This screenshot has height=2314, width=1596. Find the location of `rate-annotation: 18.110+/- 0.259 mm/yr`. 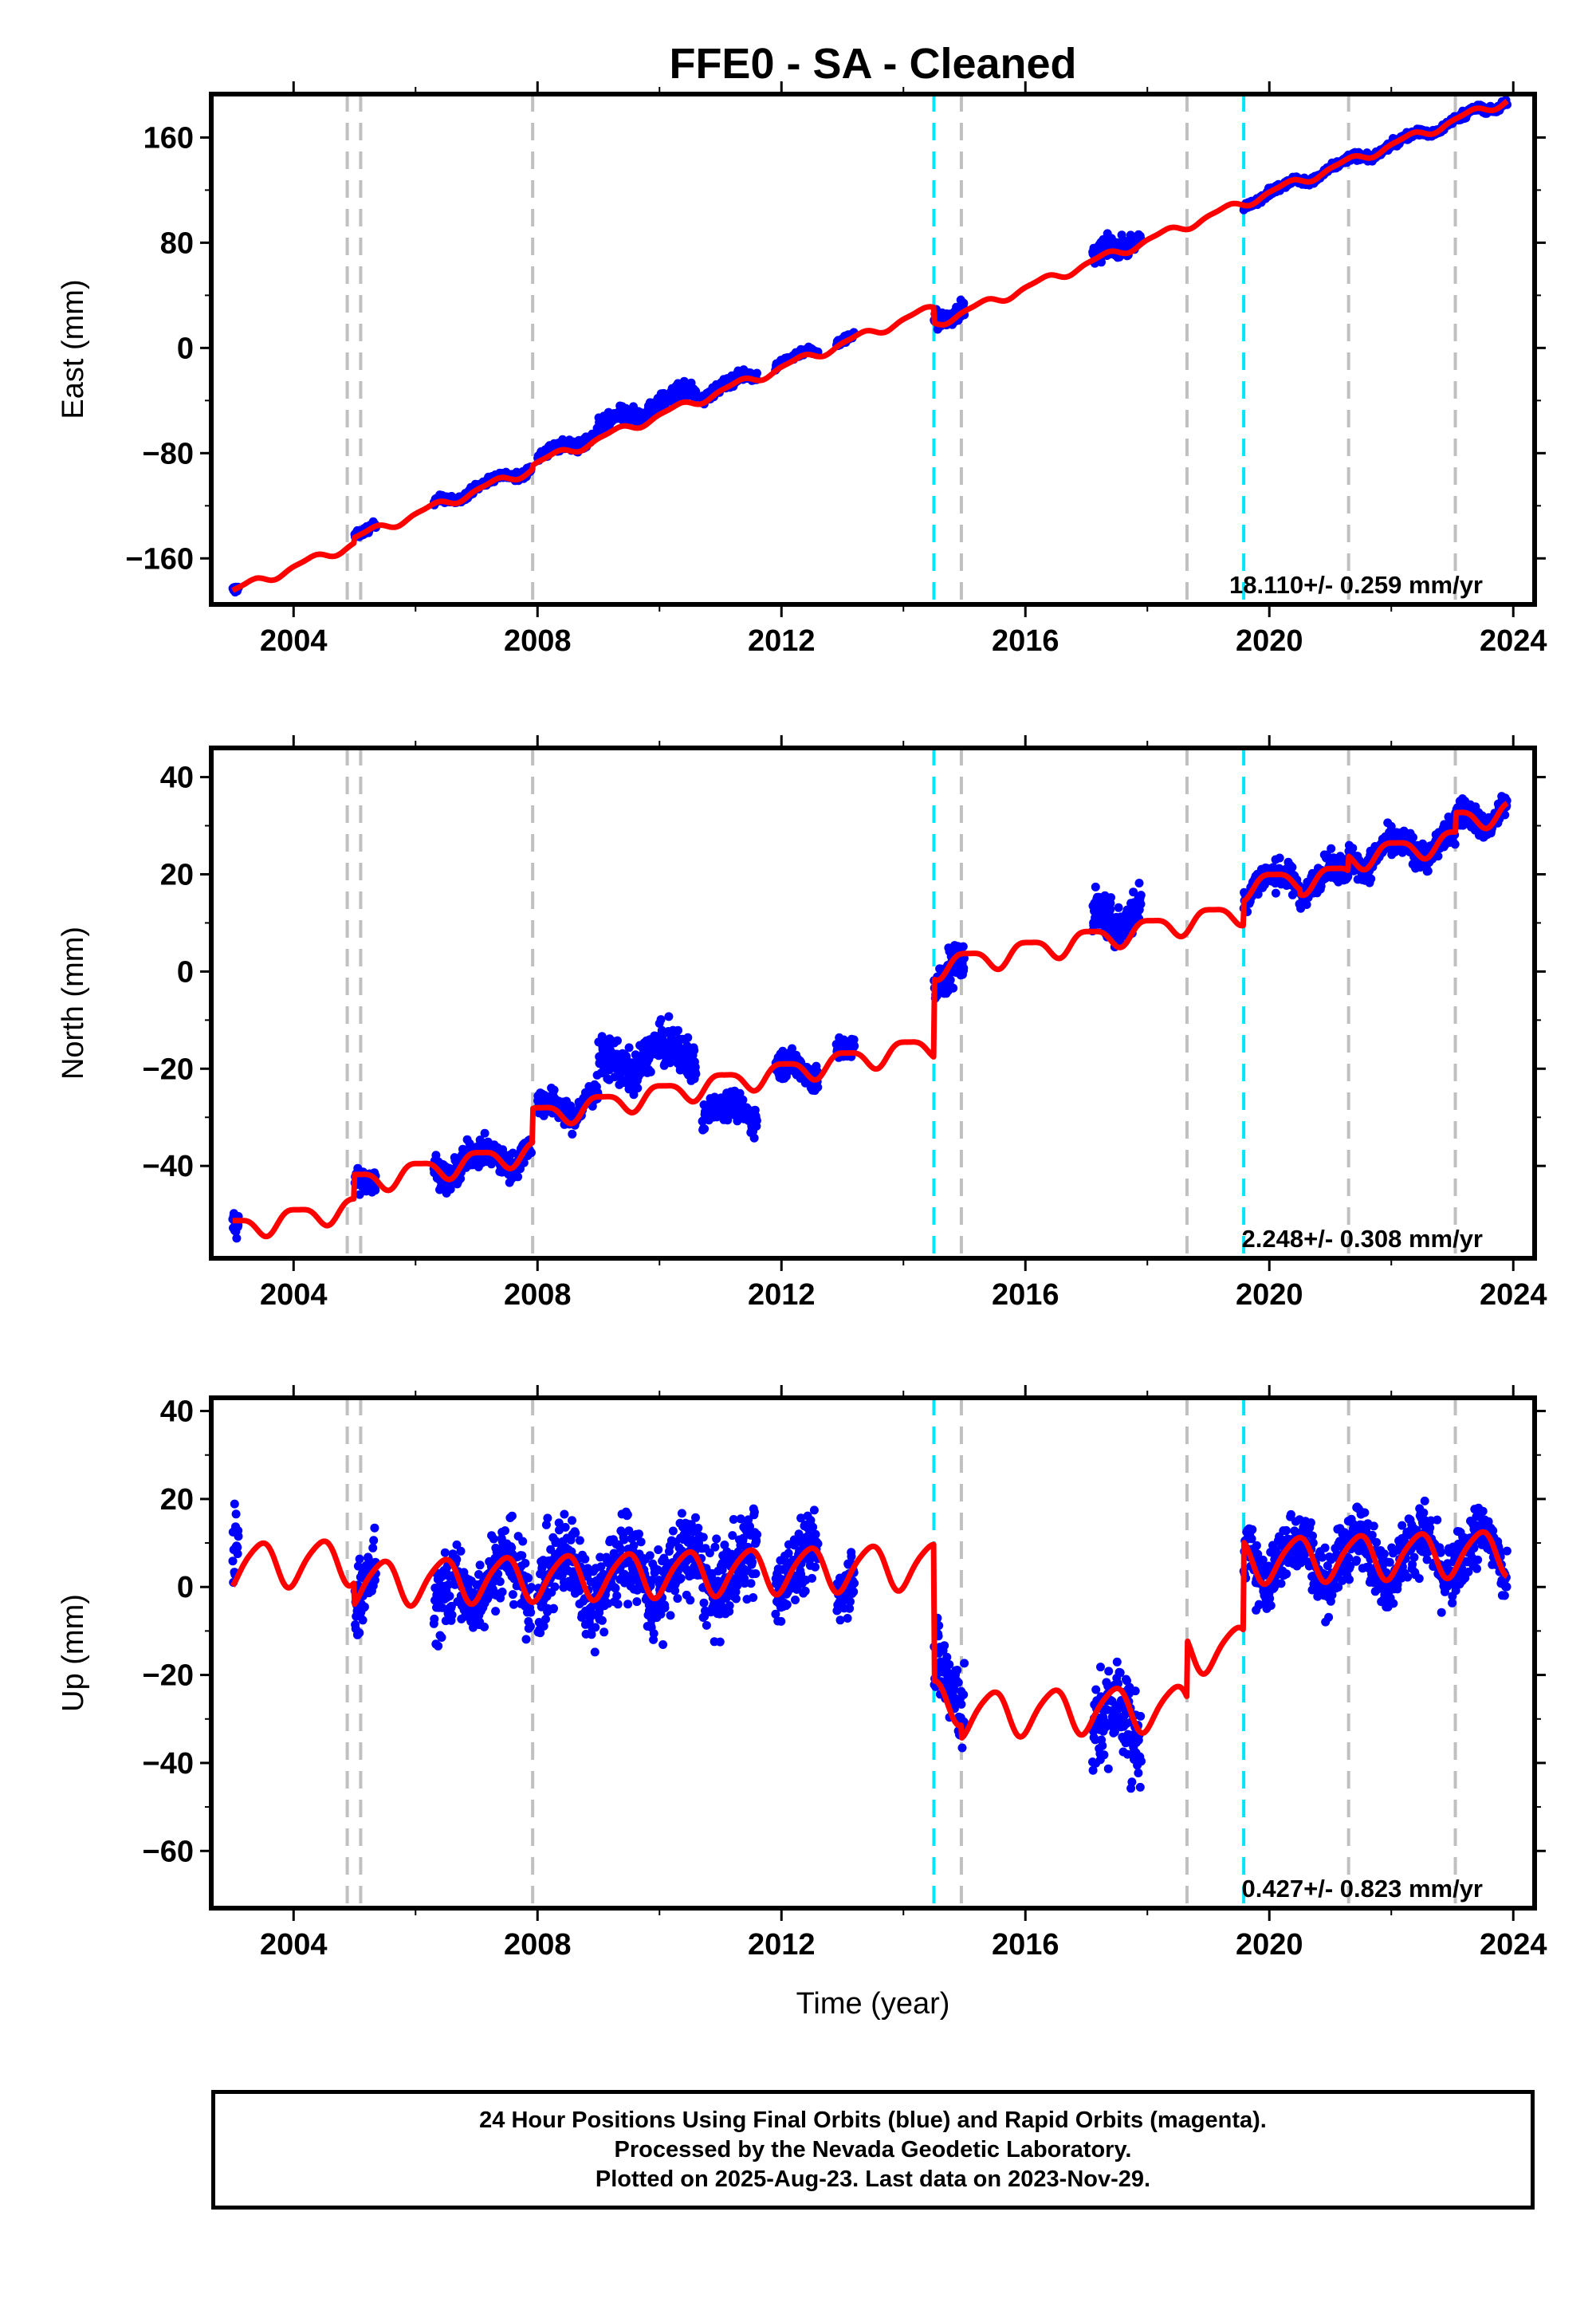

rate-annotation: 18.110+/- 0.259 mm/yr is located at coordinates (1356, 585).